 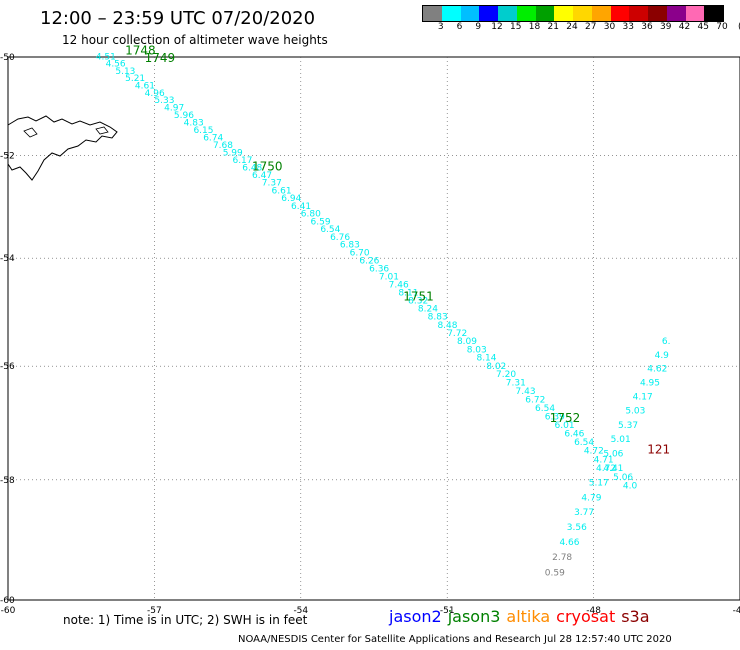 What do you see at coordinates (184, 116) in the screenshot?
I see `wave-height-label: 5.96` at bounding box center [184, 116].